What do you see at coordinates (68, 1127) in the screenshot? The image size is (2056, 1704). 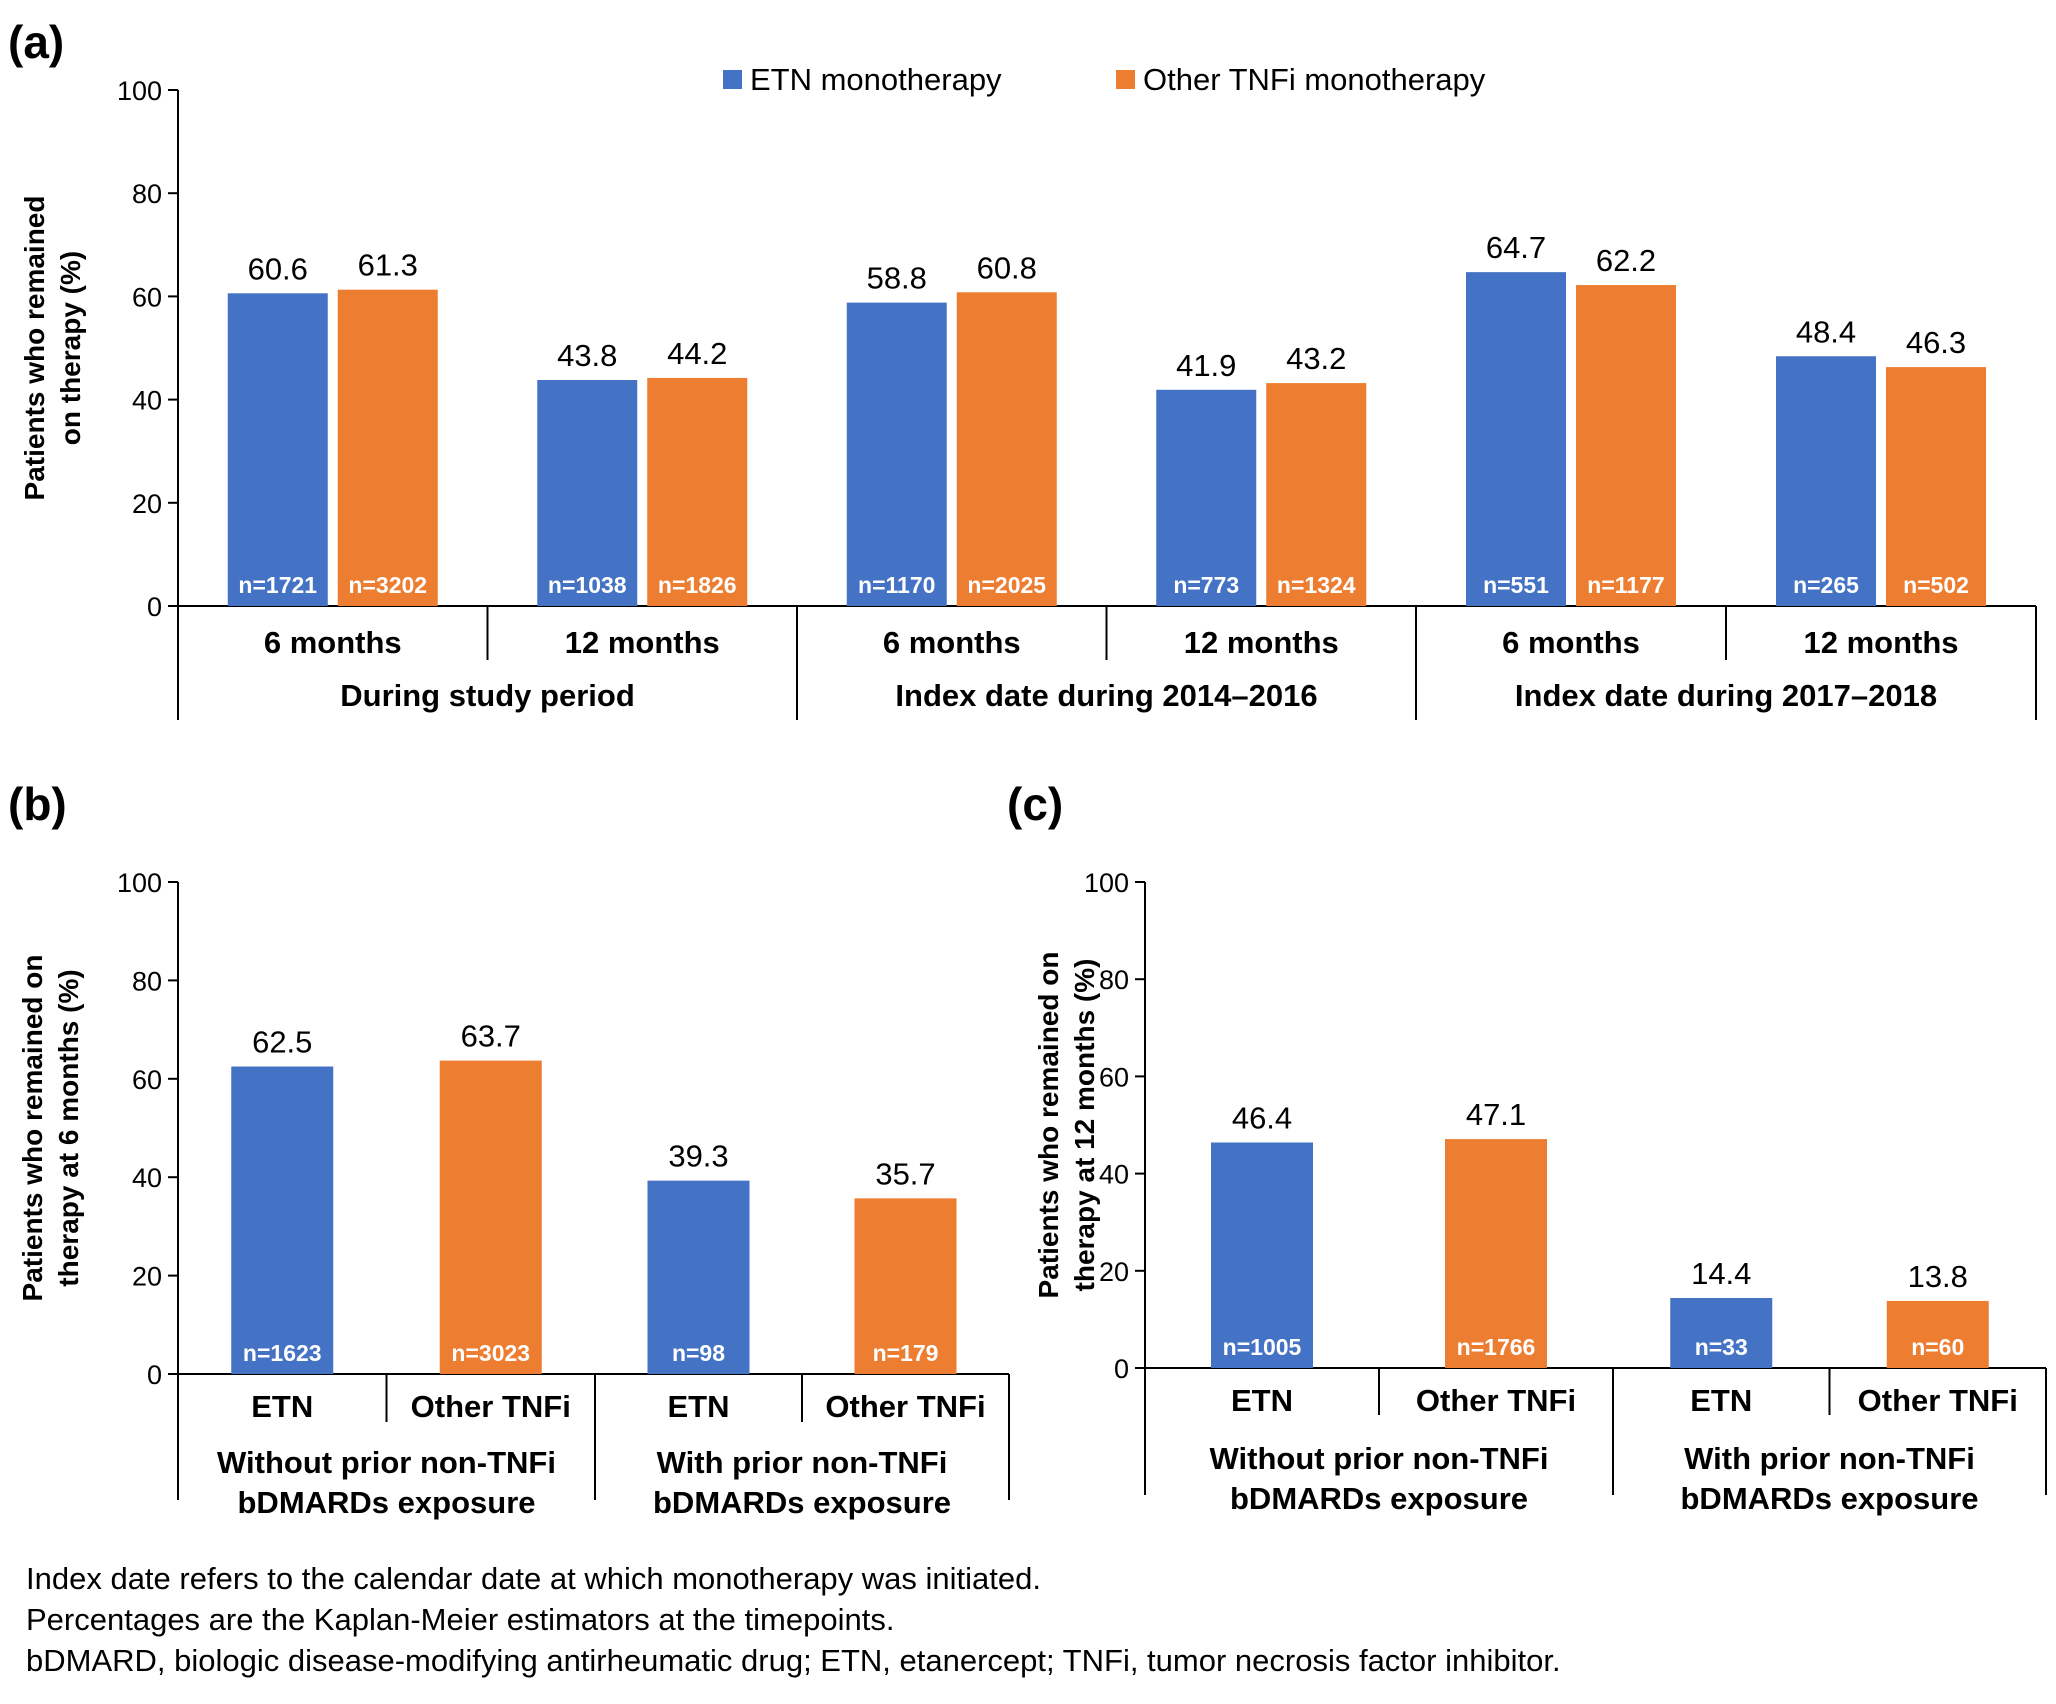 I see `y-axis-title-line: therapy at 6 months (%)` at bounding box center [68, 1127].